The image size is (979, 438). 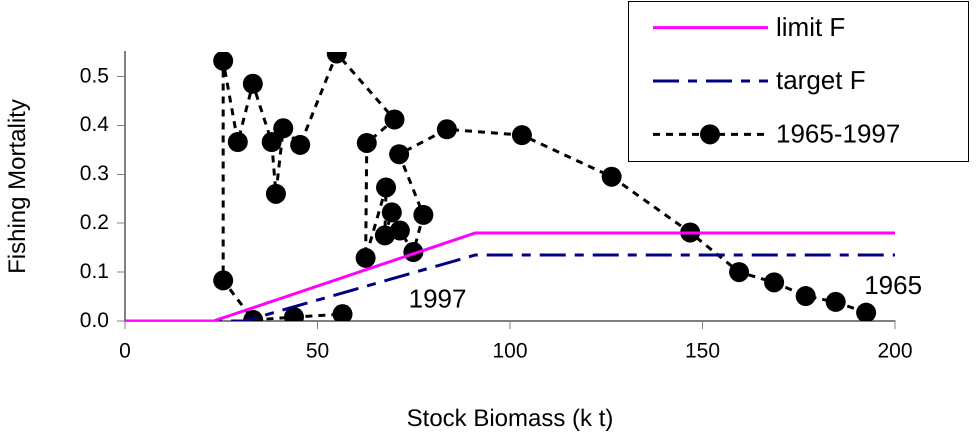 I want to click on legend-label: limit F, so click(x=811, y=27).